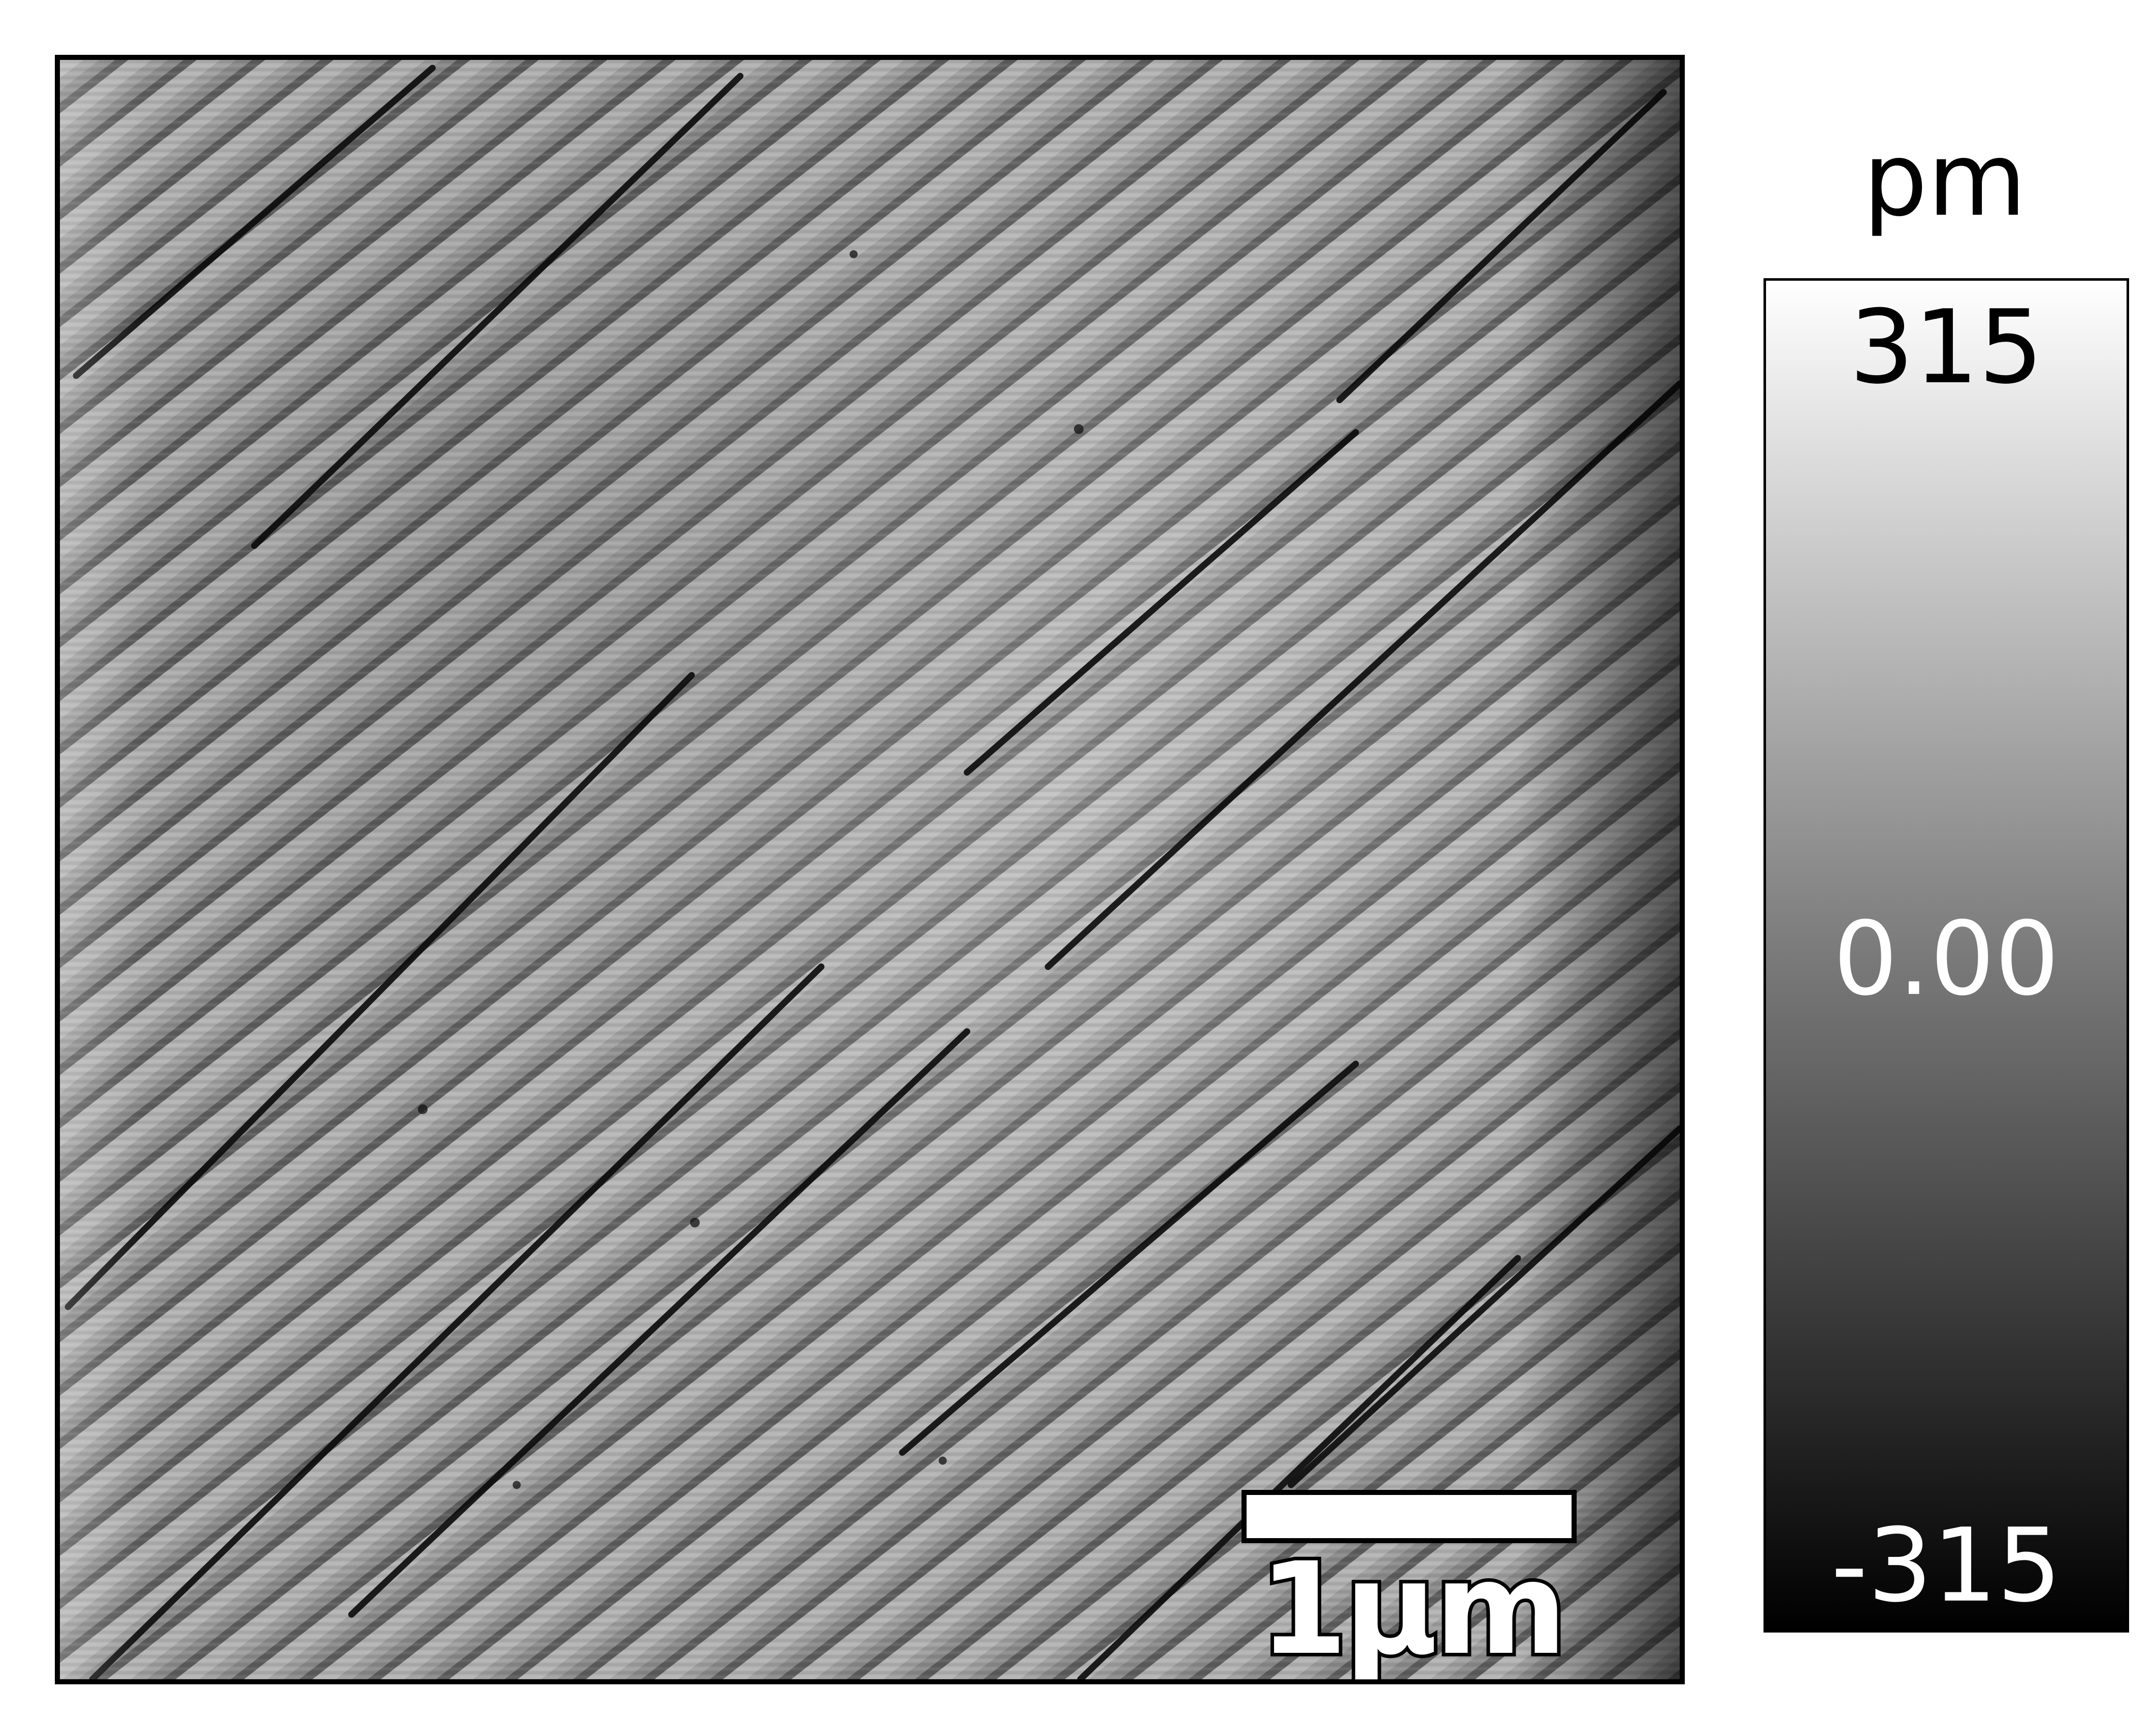 The image size is (2156, 1730). Describe the element at coordinates (1946, 1566) in the screenshot. I see `colorbar-min-label: -315` at that location.